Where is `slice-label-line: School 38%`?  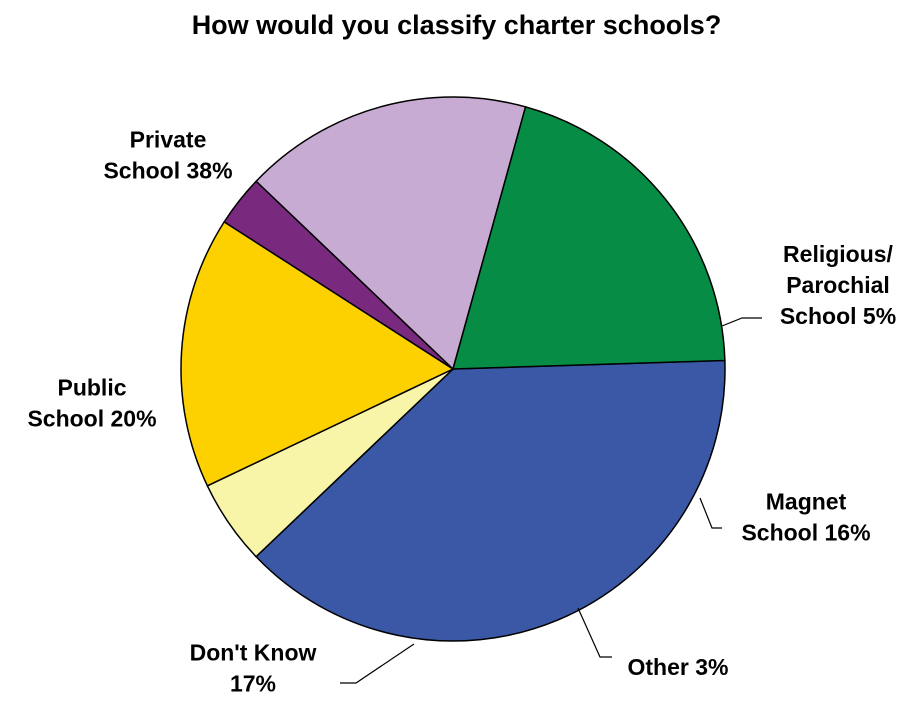 slice-label-line: School 38% is located at coordinates (167, 171).